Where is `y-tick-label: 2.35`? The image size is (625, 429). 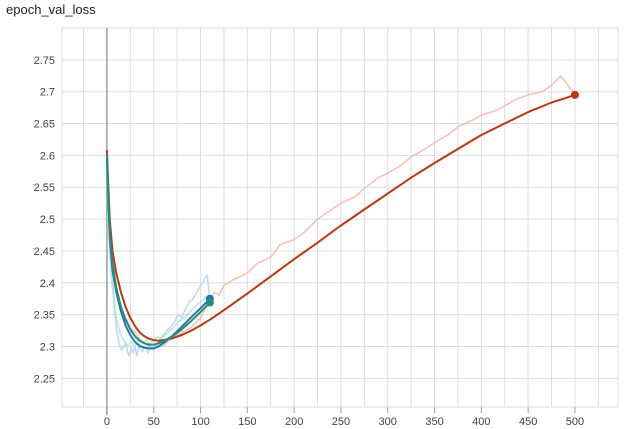 y-tick-label: 2.35 is located at coordinates (44, 316).